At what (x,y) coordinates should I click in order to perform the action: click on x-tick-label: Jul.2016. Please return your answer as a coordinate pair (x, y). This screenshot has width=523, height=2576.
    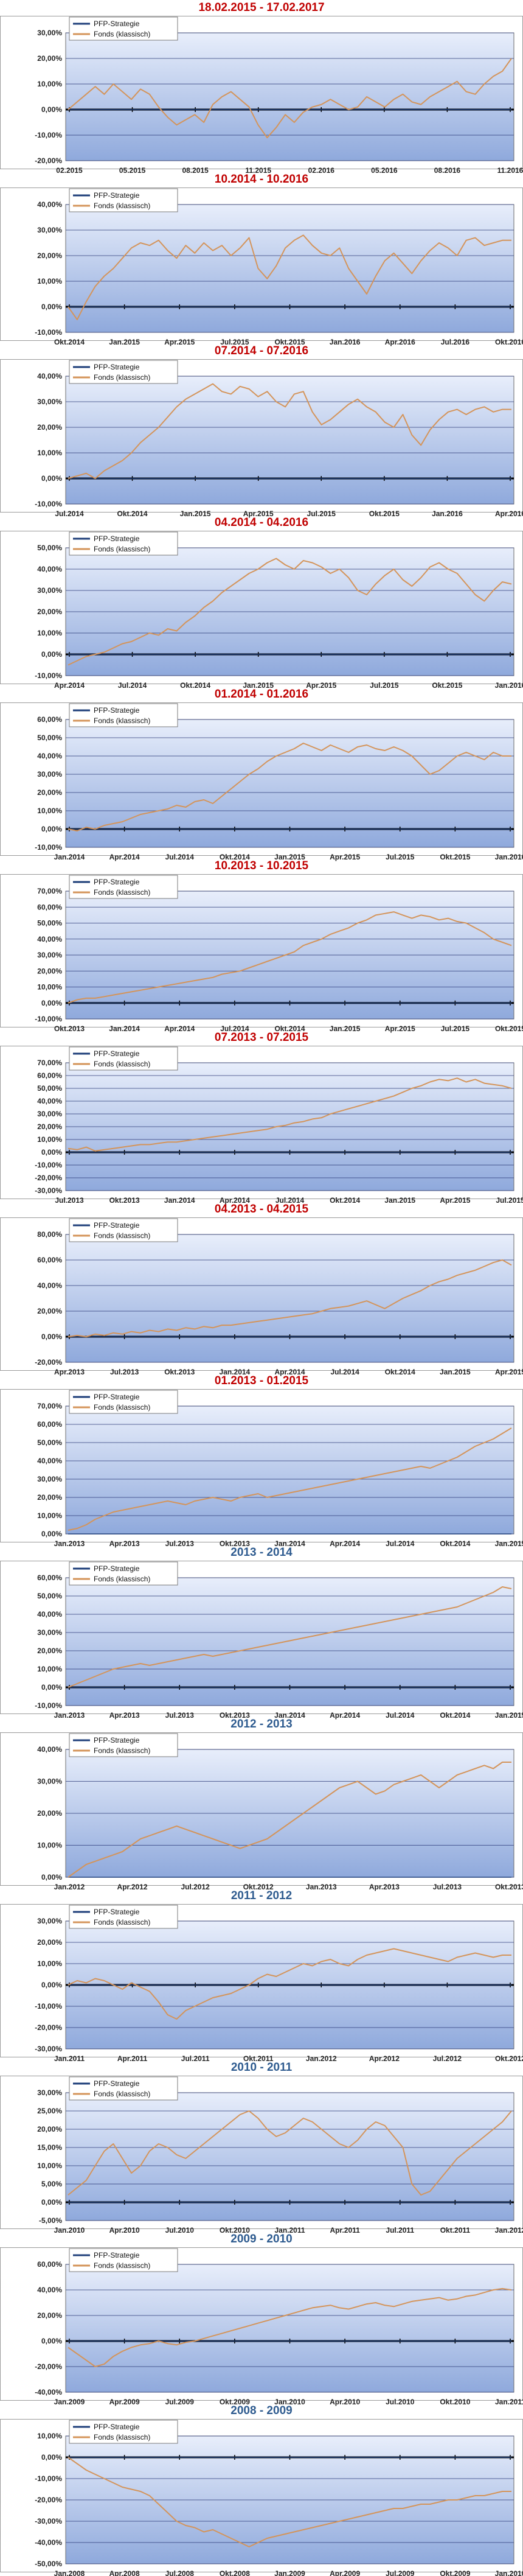
    Looking at the image, I should click on (456, 342).